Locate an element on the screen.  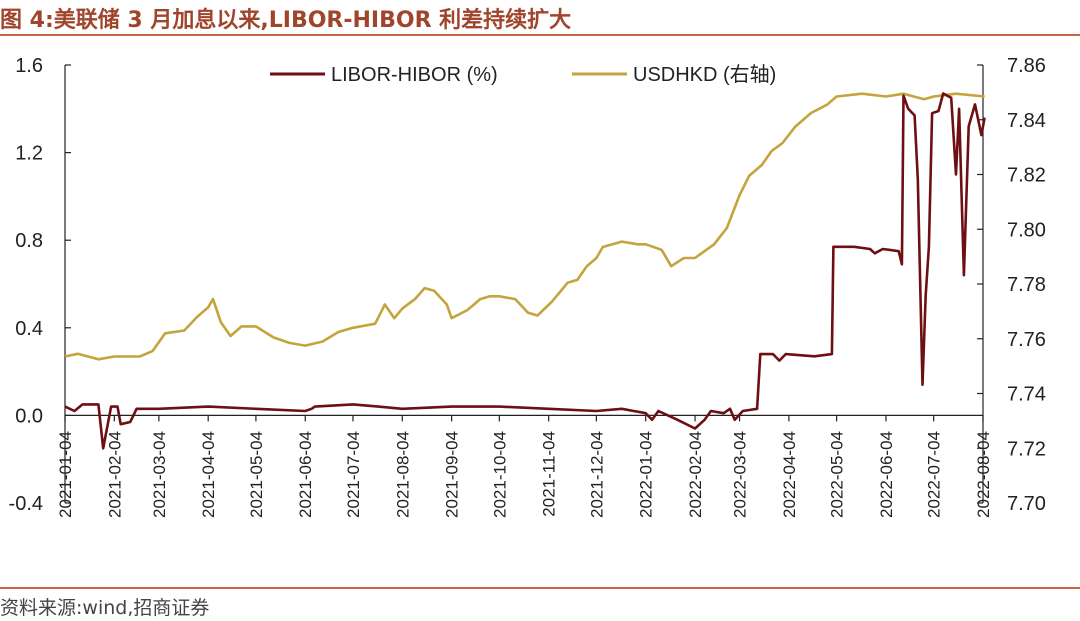
x-tick-label: 2021-08-04 is located at coordinates (402, 474).